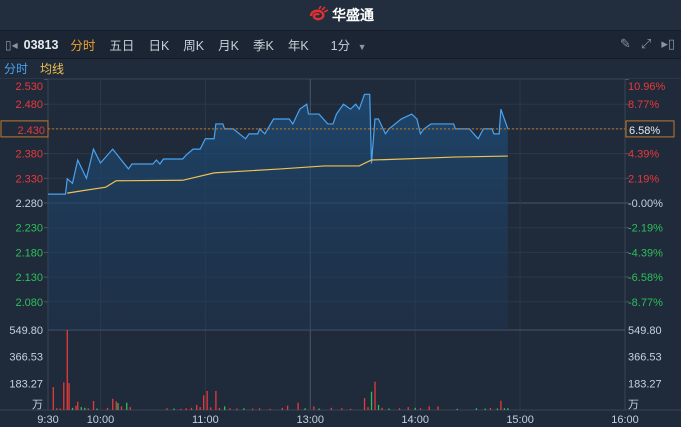 Image resolution: width=681 pixels, height=427 pixels. Describe the element at coordinates (668, 43) in the screenshot. I see `collapse-panel-icon: ▸▯` at that location.